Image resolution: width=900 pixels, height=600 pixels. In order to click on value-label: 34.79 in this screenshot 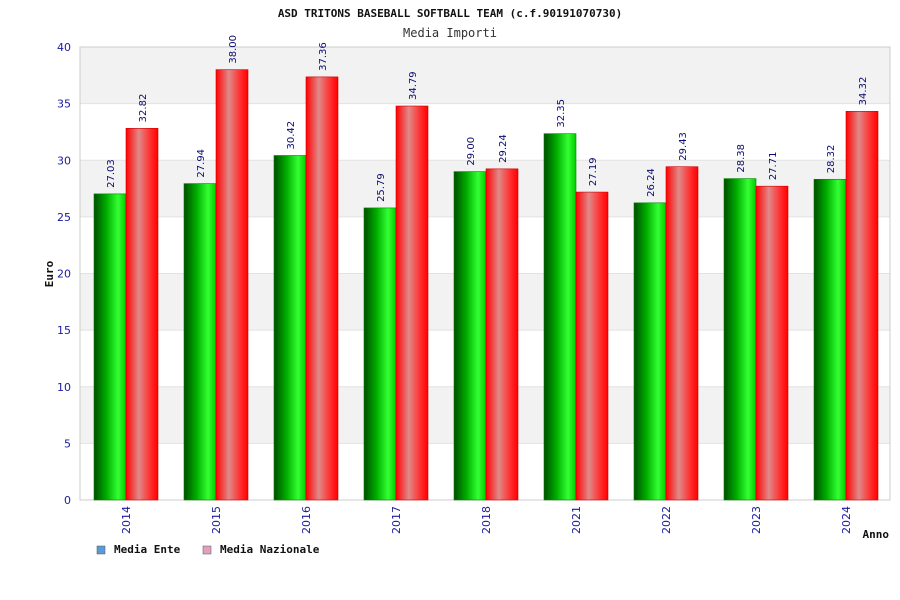, I will do `click(413, 85)`.